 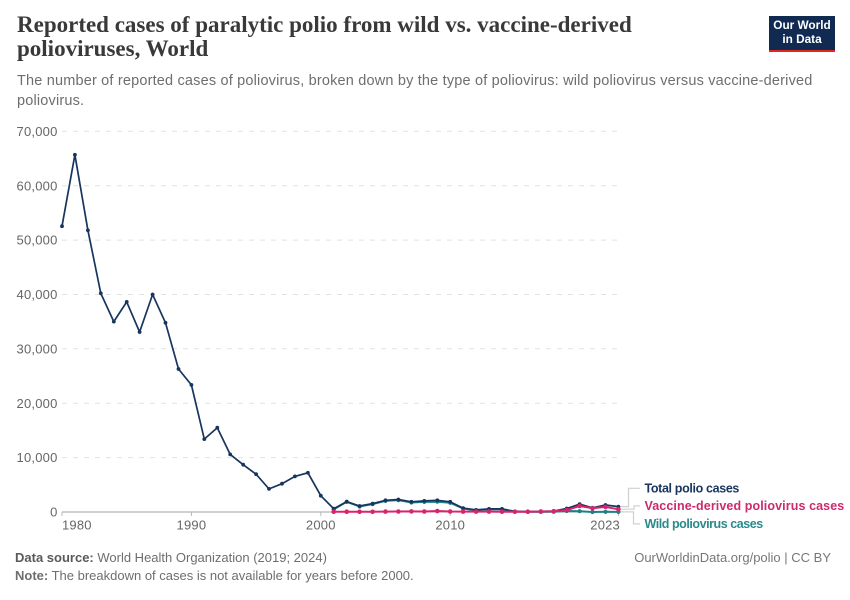 I want to click on svg-text: 10,000, so click(x=37, y=457).